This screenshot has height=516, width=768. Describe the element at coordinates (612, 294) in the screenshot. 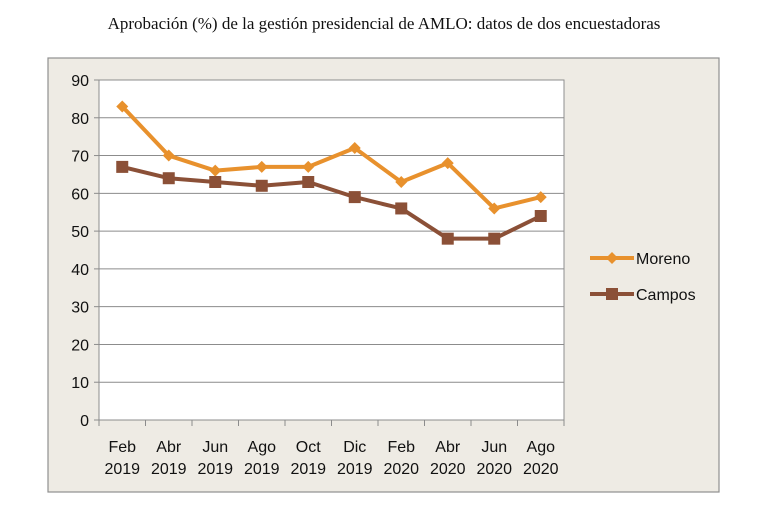

I see `legend-marker-campos` at that location.